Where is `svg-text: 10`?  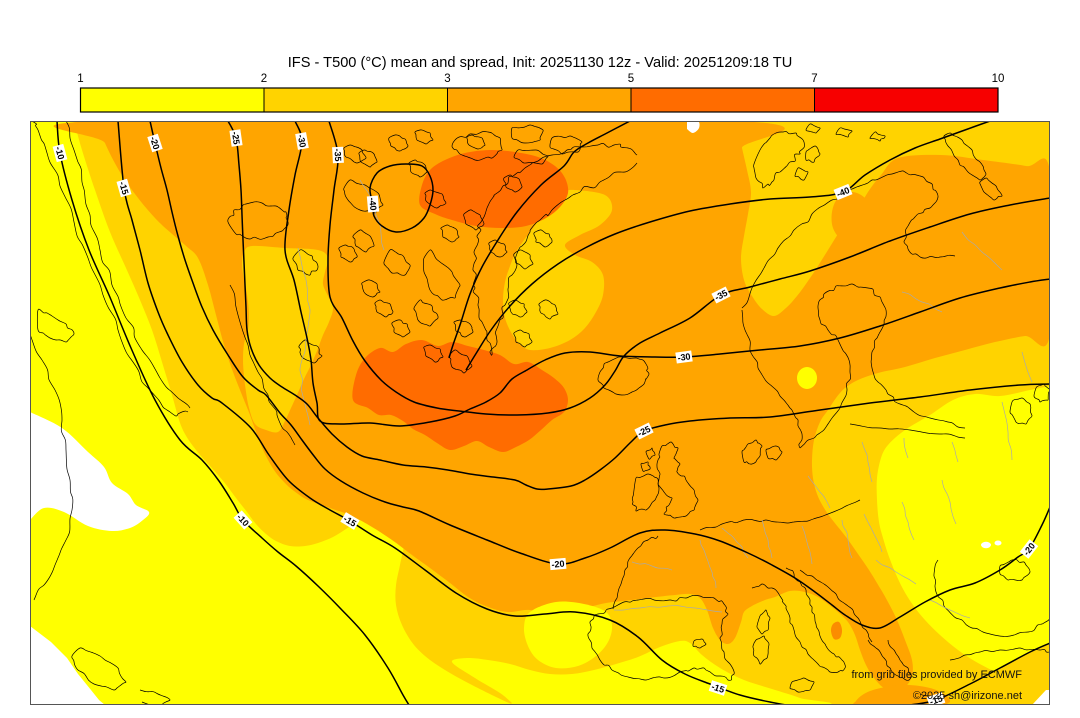 svg-text: 10 is located at coordinates (998, 79).